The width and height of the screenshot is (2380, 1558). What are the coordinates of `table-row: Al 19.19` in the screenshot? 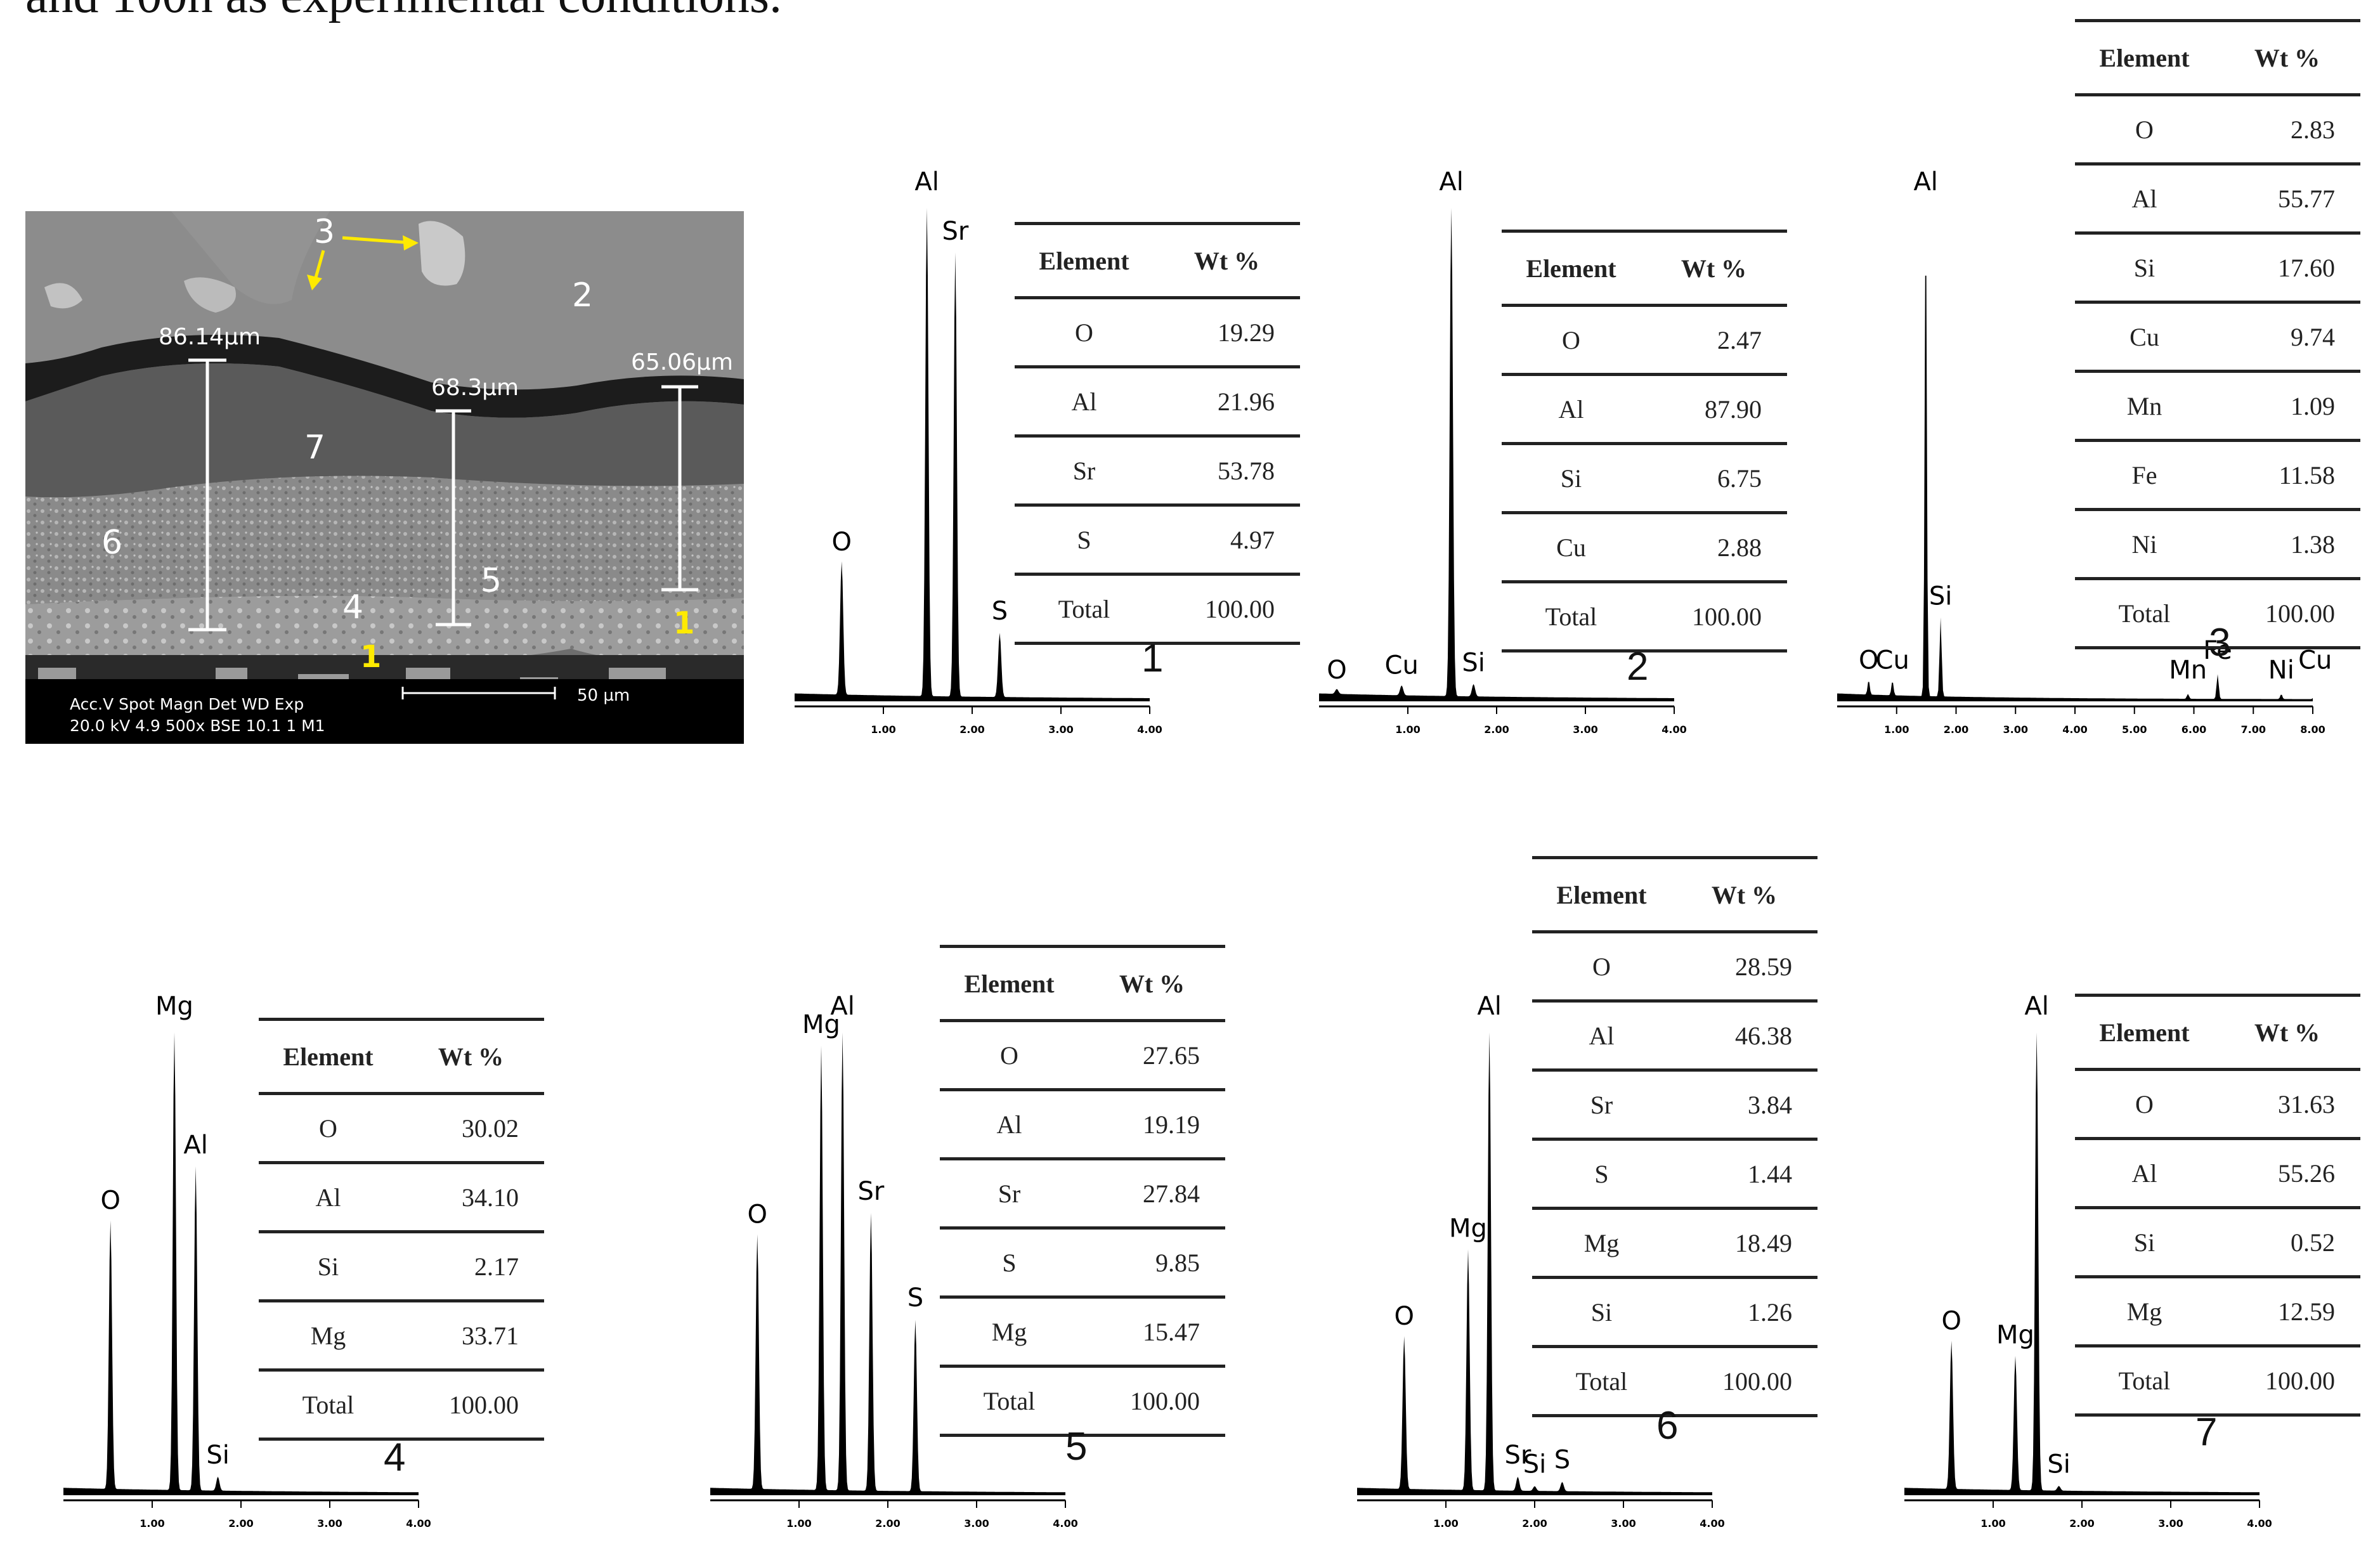 It's located at (1082, 1124).